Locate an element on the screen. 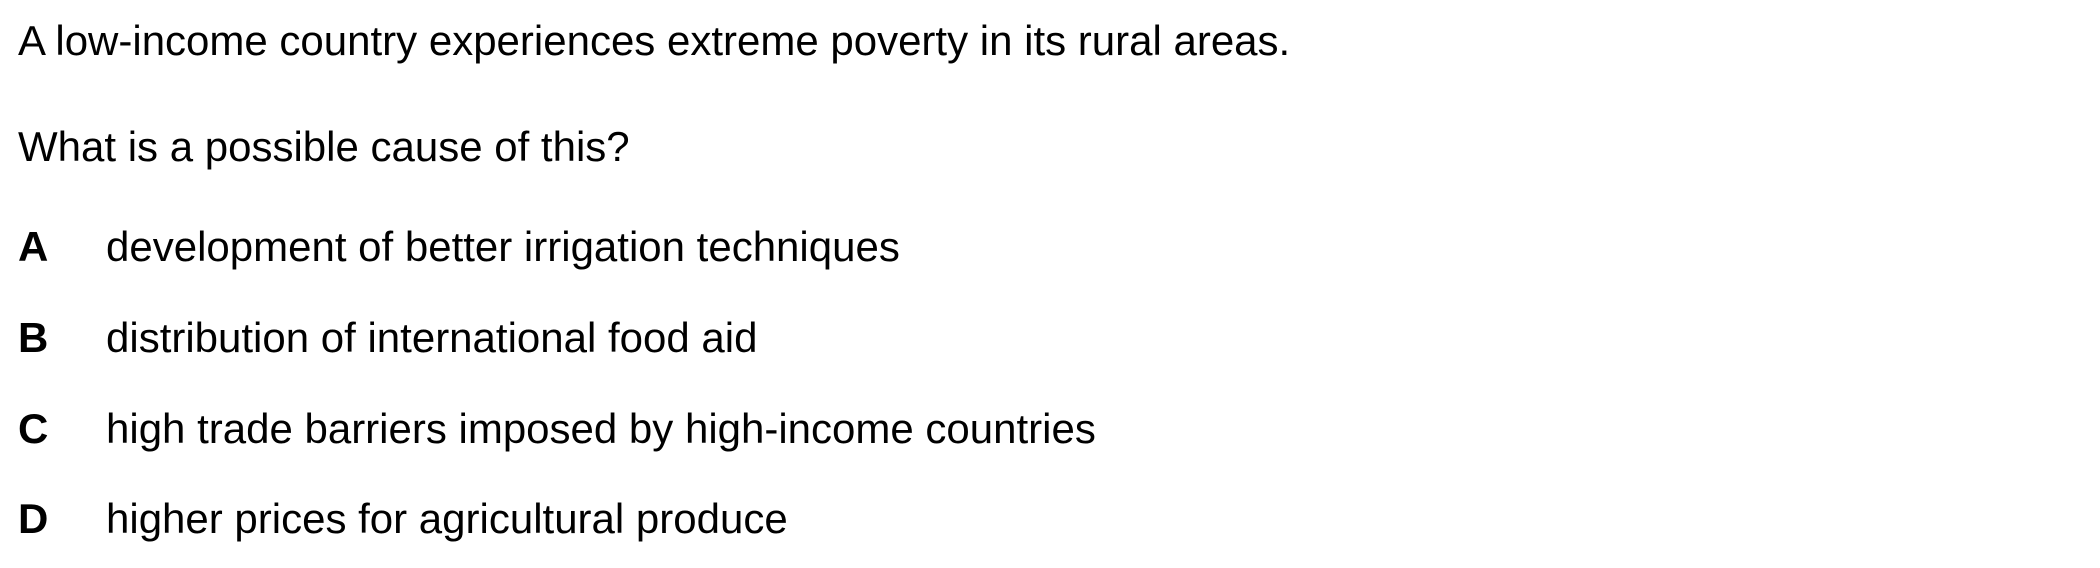  option-letter: B is located at coordinates (33, 337).